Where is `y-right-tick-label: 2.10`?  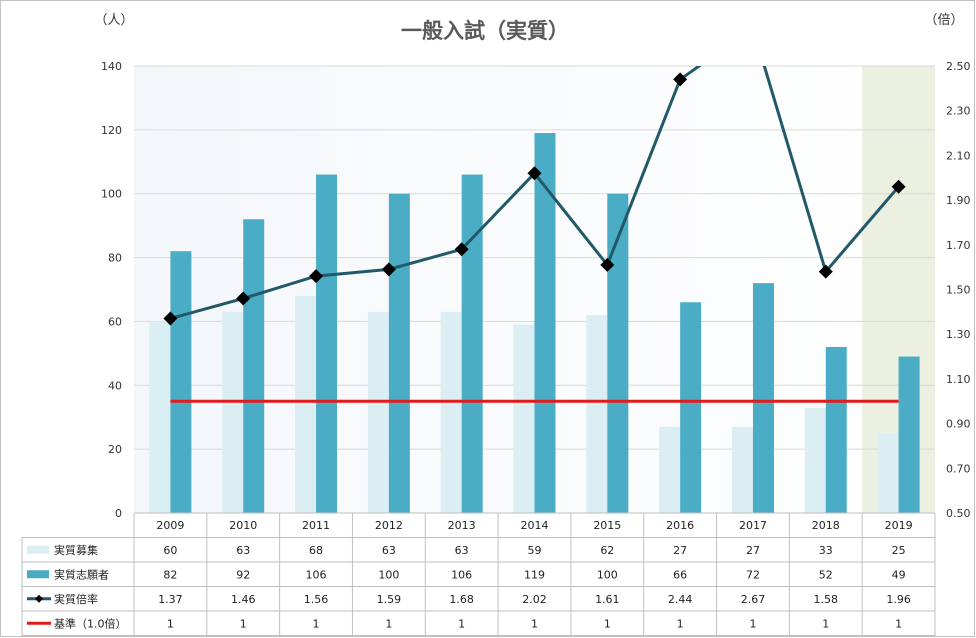
y-right-tick-label: 2.10 is located at coordinates (958, 155).